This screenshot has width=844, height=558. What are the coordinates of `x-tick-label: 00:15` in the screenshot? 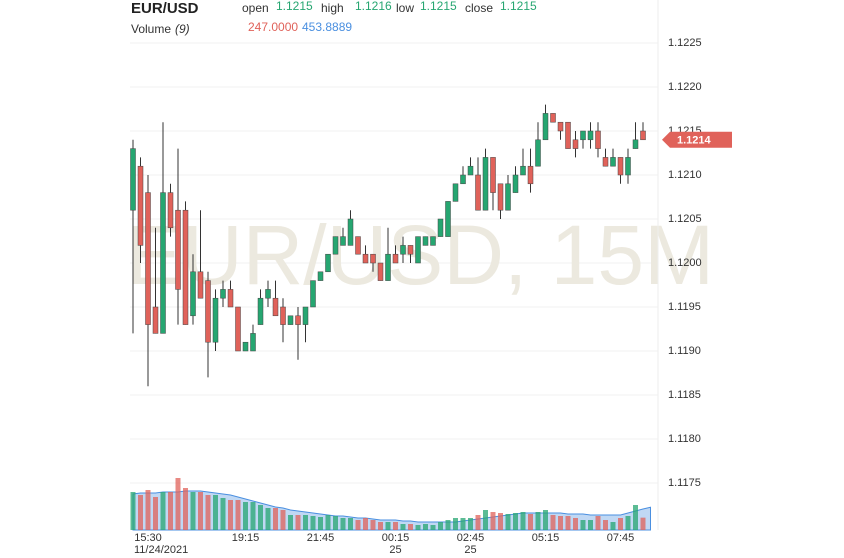 It's located at (396, 538).